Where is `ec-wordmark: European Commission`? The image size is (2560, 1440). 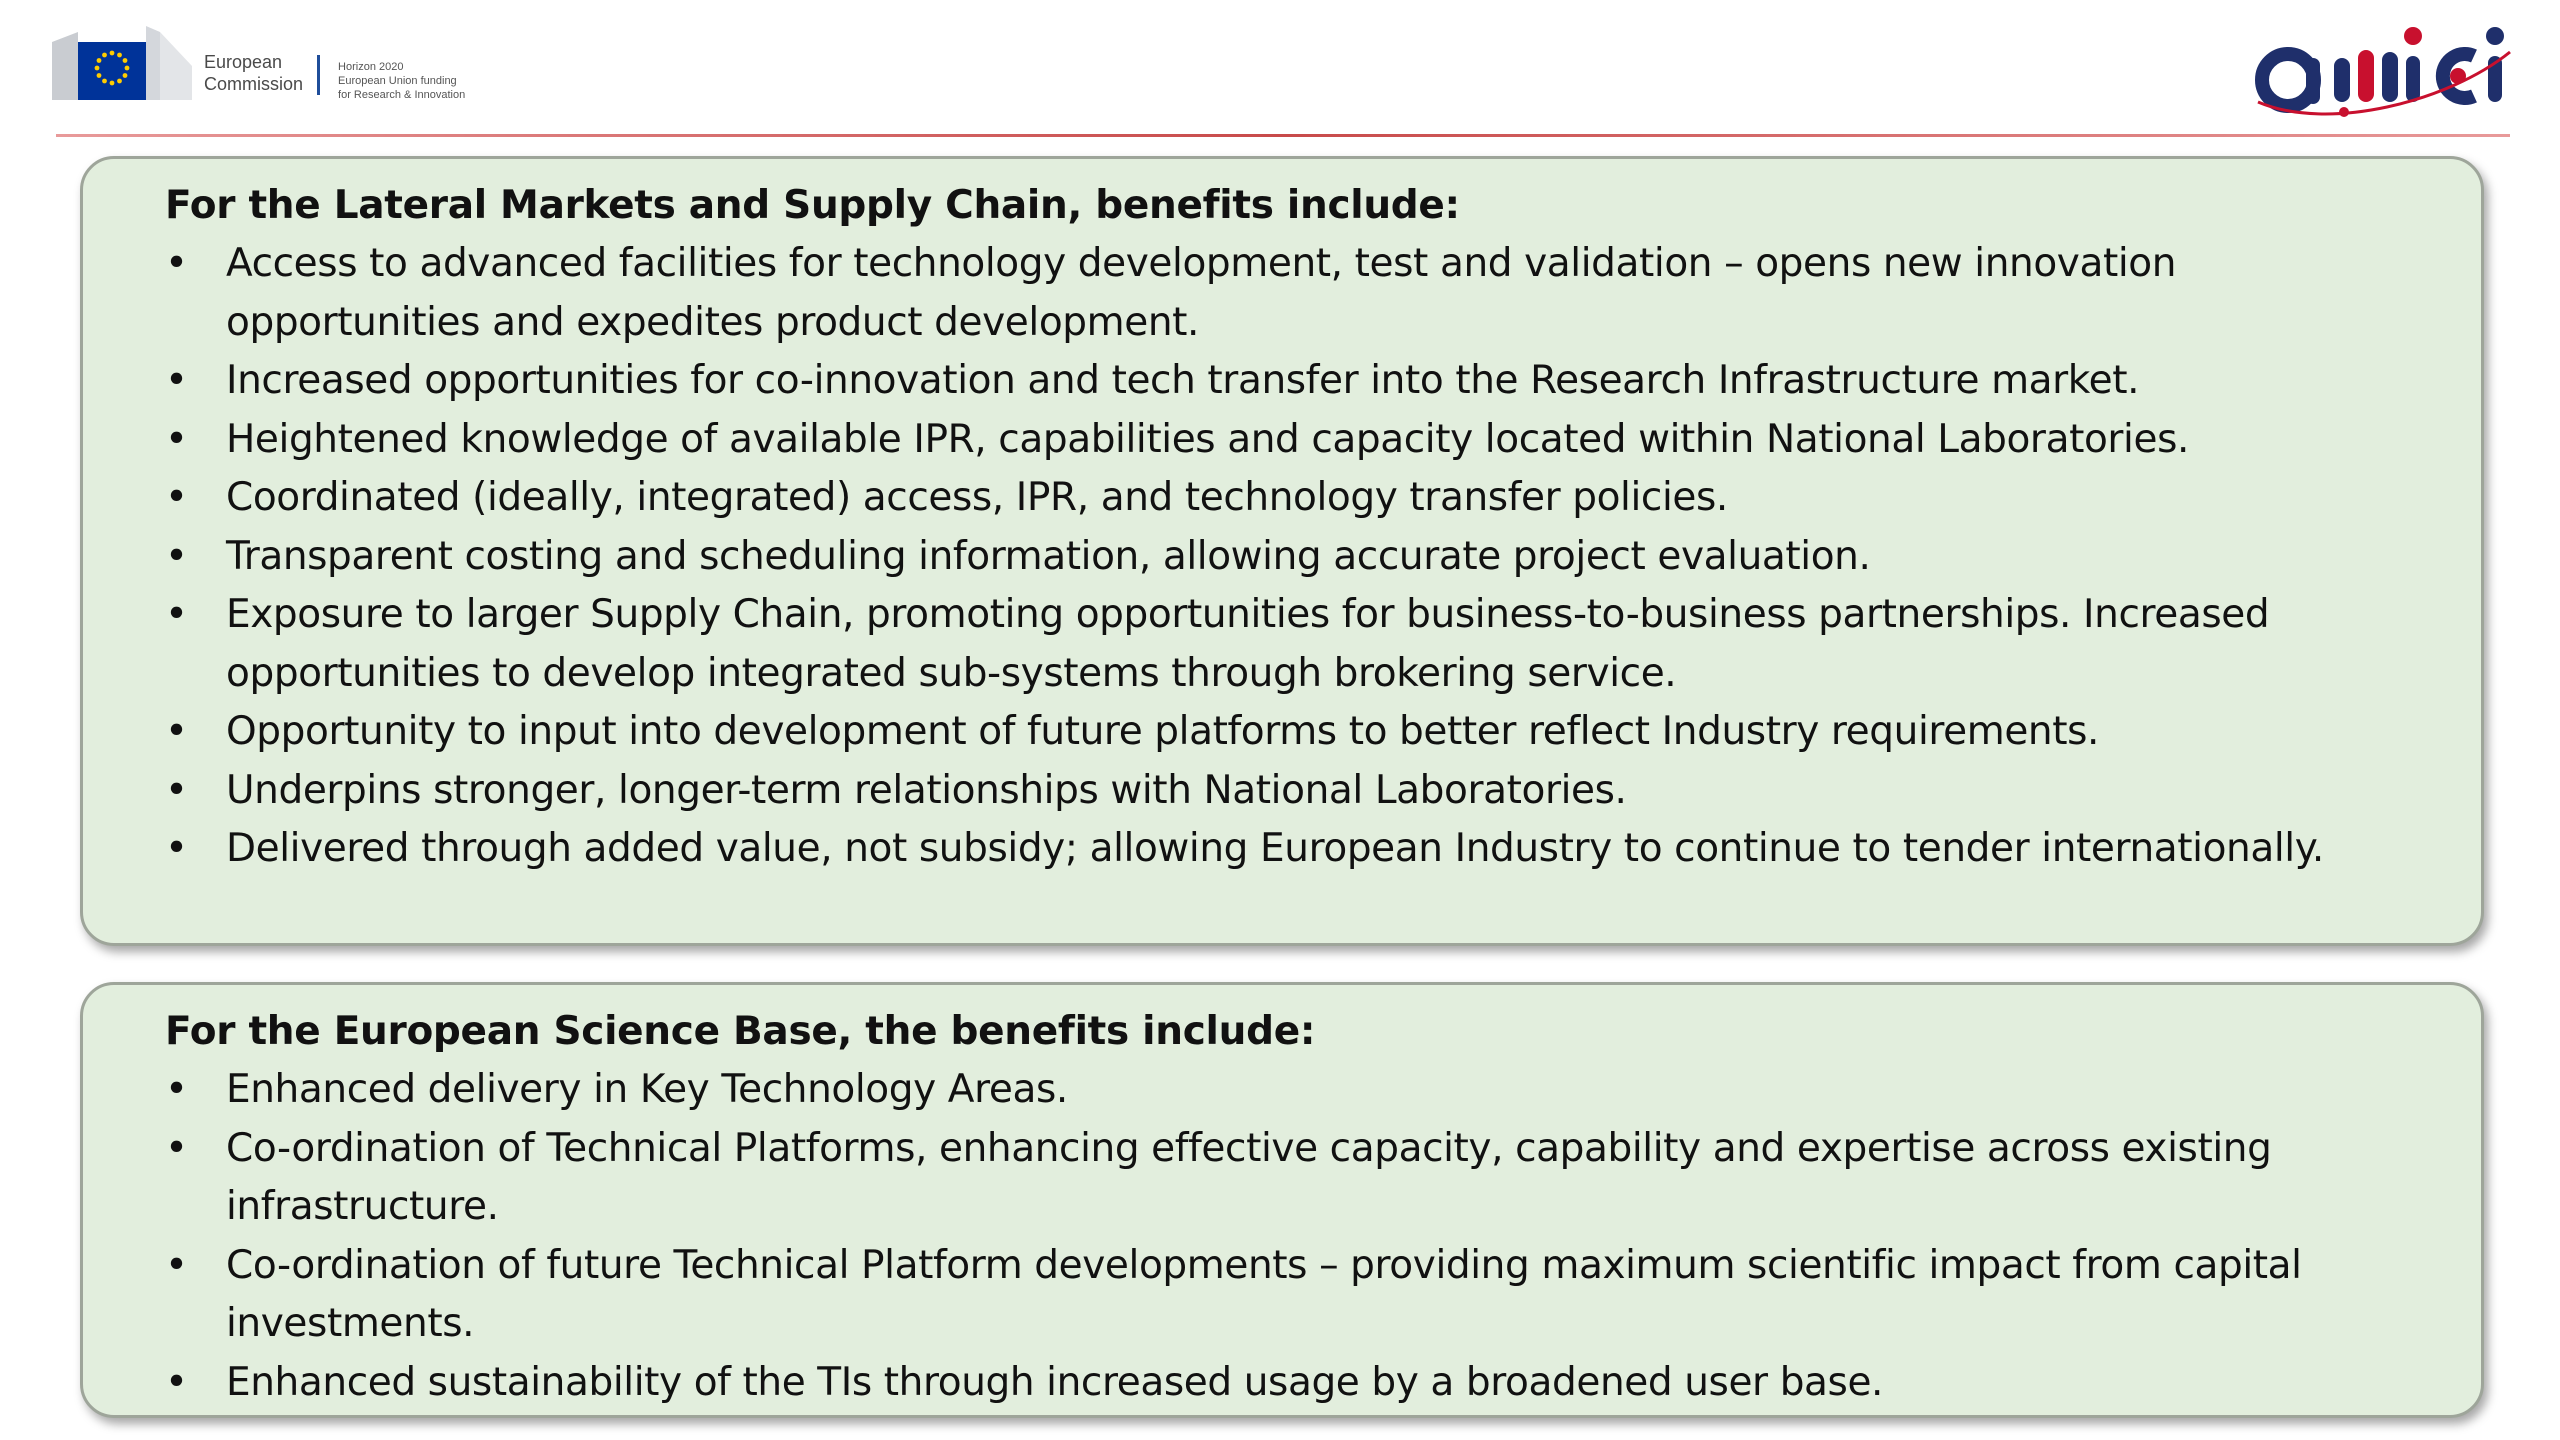
ec-wordmark: European Commission is located at coordinates (253, 66).